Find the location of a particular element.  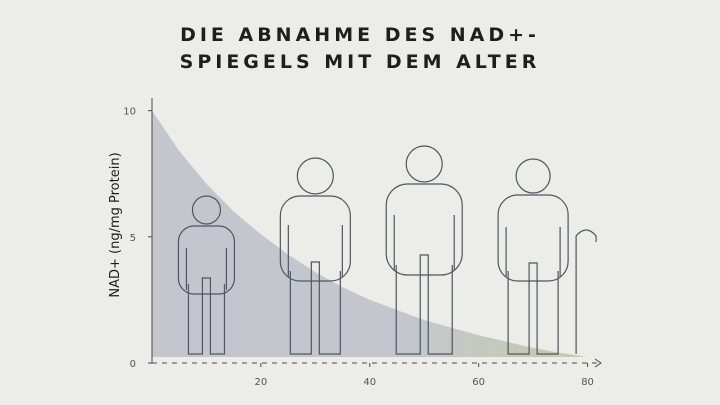

child-figure is located at coordinates (206, 275).